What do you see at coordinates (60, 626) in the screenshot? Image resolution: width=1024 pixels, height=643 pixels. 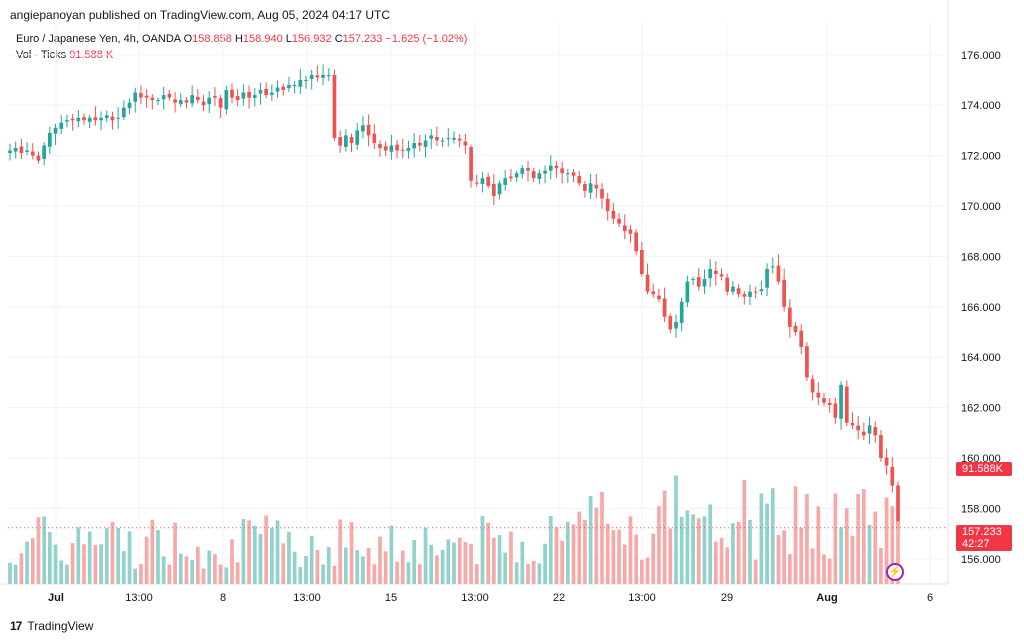 I see `brand-name: TradingView` at bounding box center [60, 626].